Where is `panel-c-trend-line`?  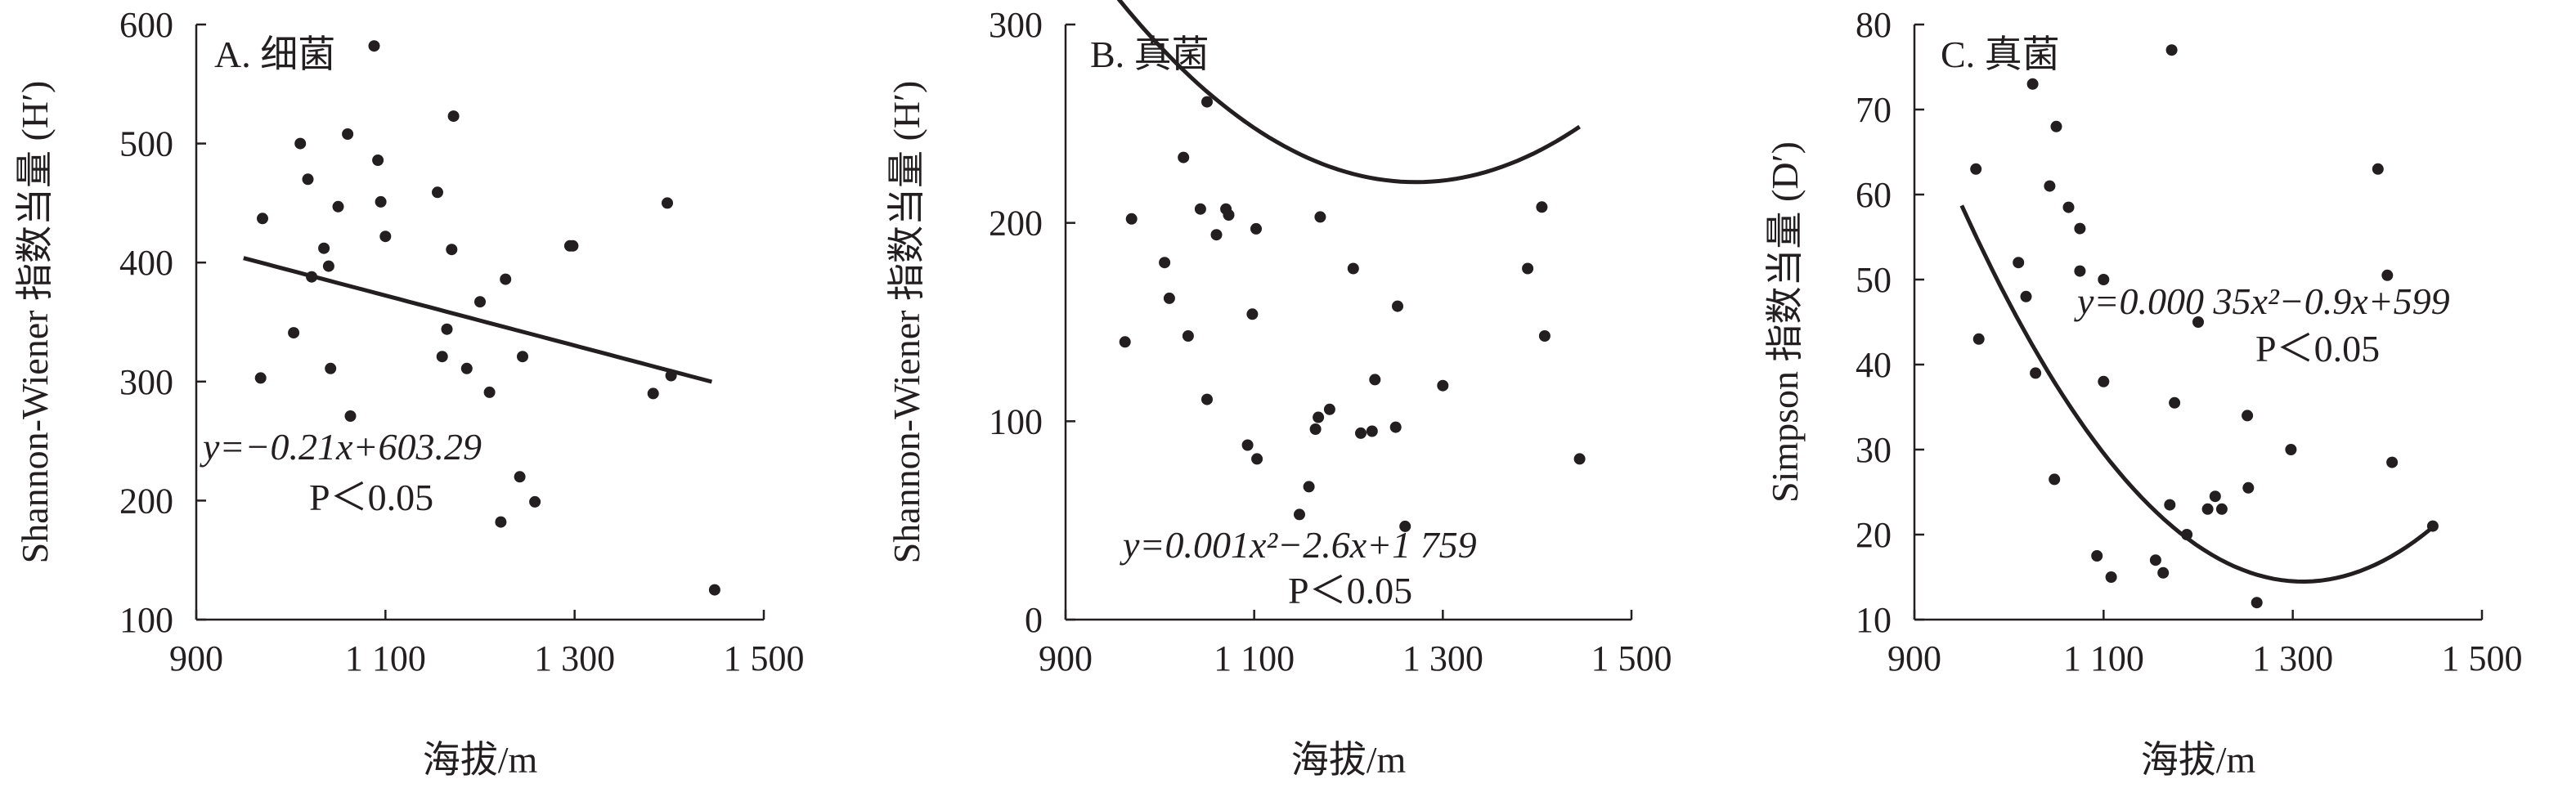
panel-c-trend-line is located at coordinates (2195, 394).